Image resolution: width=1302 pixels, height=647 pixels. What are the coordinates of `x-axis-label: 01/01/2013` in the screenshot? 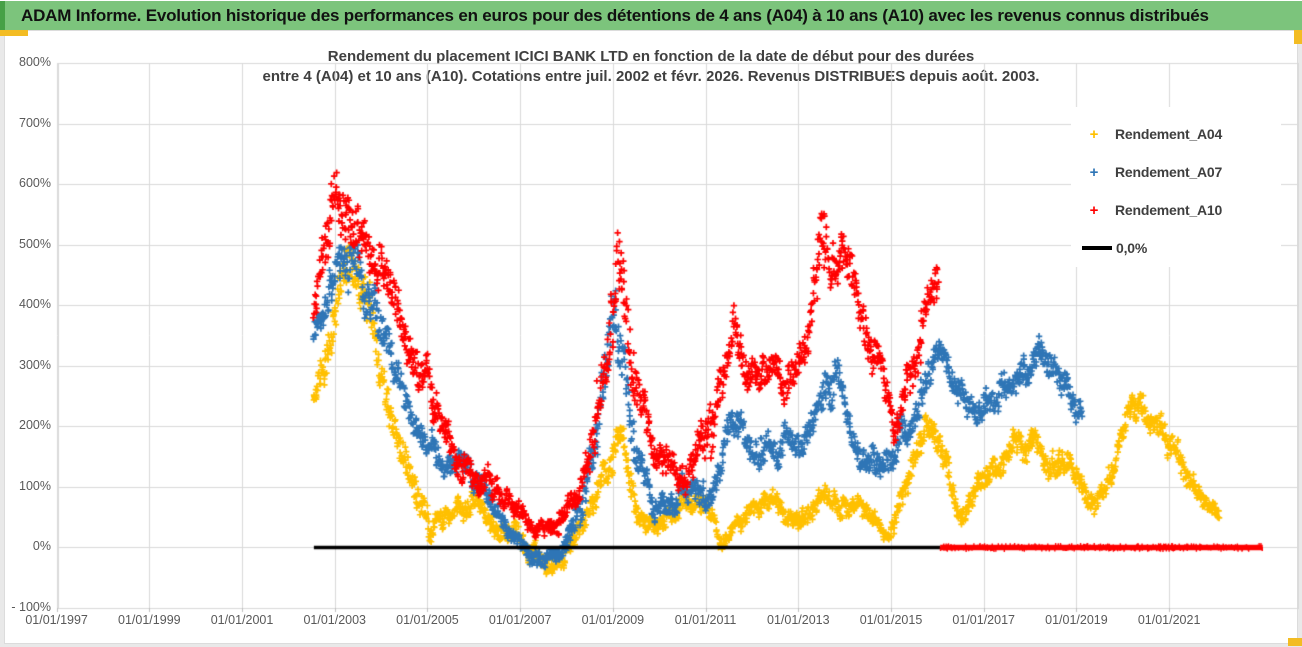 It's located at (798, 620).